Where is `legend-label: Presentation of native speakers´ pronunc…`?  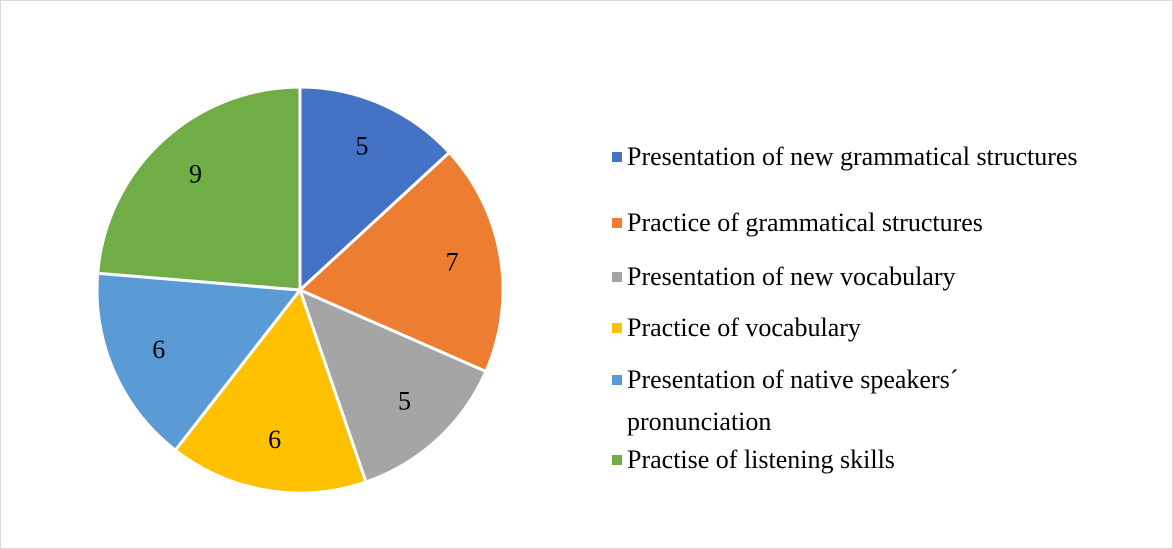
legend-label: Presentation of native speakers´ pronunc… is located at coordinates (793, 400).